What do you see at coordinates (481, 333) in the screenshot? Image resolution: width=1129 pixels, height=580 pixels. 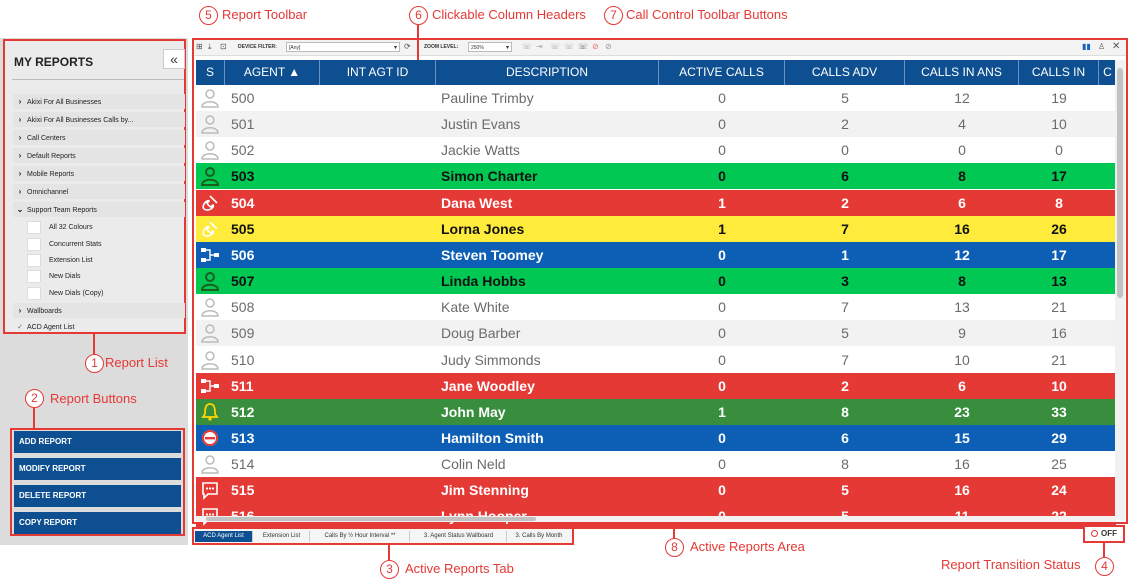 I see `cell-desc: Doug Barber` at bounding box center [481, 333].